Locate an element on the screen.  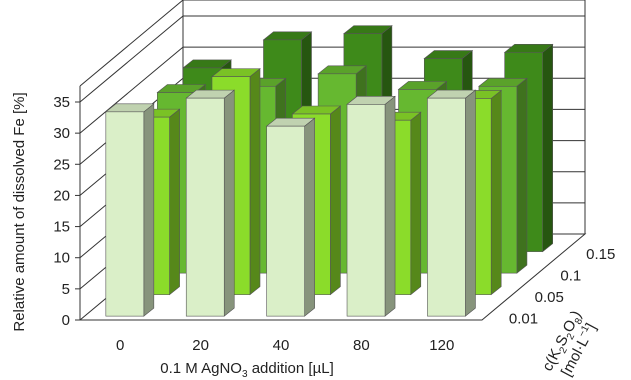
y-tick-label: 30 is located at coordinates (61, 133).